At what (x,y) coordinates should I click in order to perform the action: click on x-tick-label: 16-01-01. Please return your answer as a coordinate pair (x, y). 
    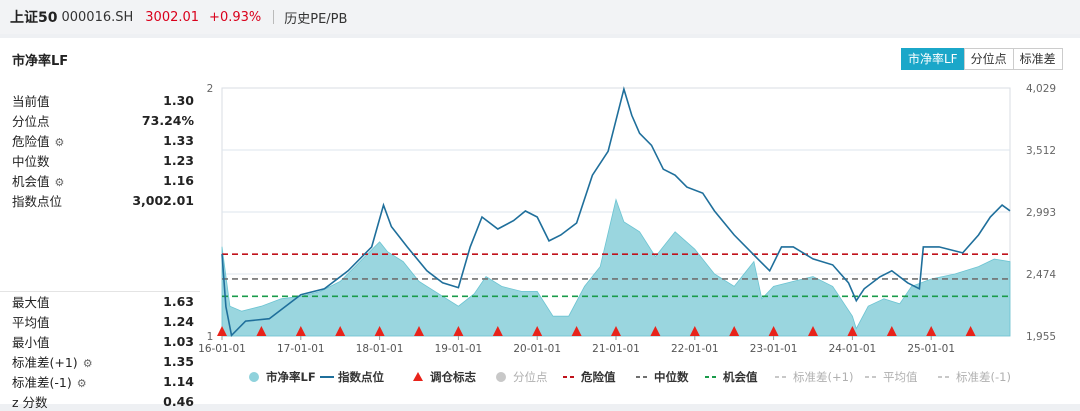
    Looking at the image, I should click on (222, 349).